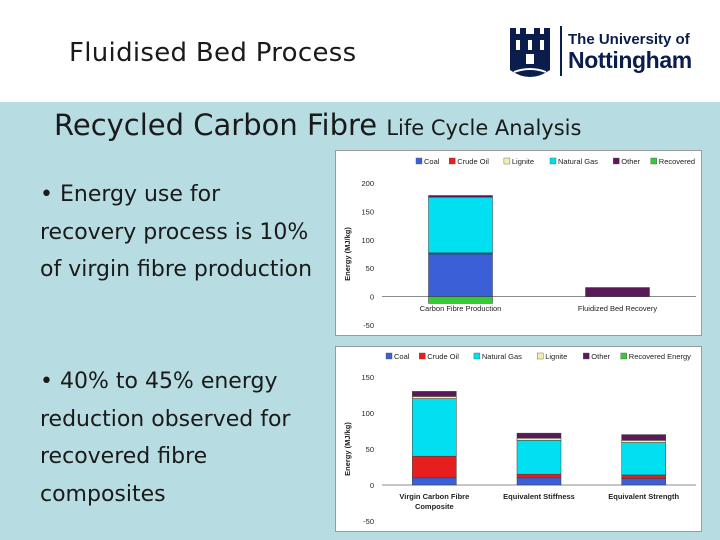  I want to click on legend-label: Recovered, so click(677, 161).